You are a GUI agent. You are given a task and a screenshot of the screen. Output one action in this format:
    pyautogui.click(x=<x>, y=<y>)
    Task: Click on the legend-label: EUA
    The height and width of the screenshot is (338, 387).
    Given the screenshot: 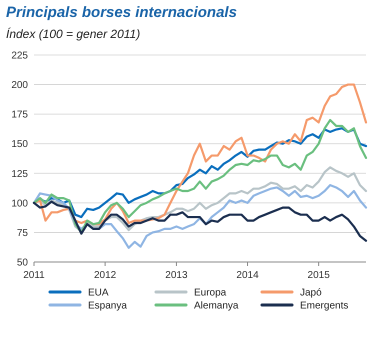 What is the action you would take?
    pyautogui.click(x=98, y=293)
    